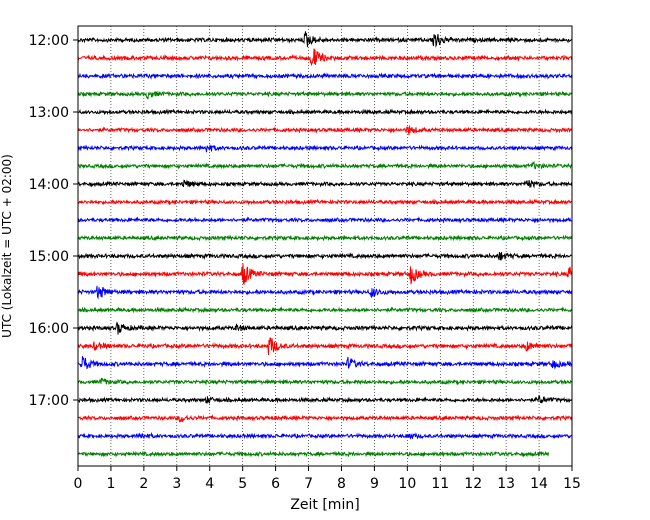  Describe the element at coordinates (308, 484) in the screenshot. I see `x-tick-label: 7` at that location.